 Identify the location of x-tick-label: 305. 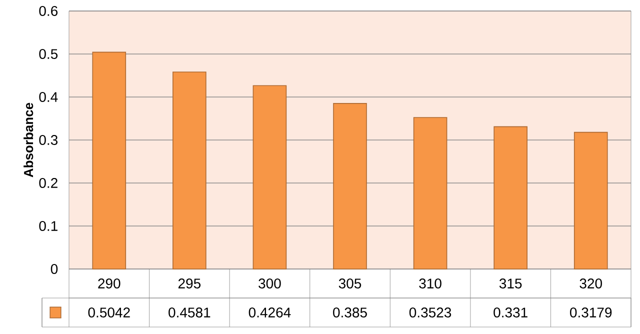
(350, 283).